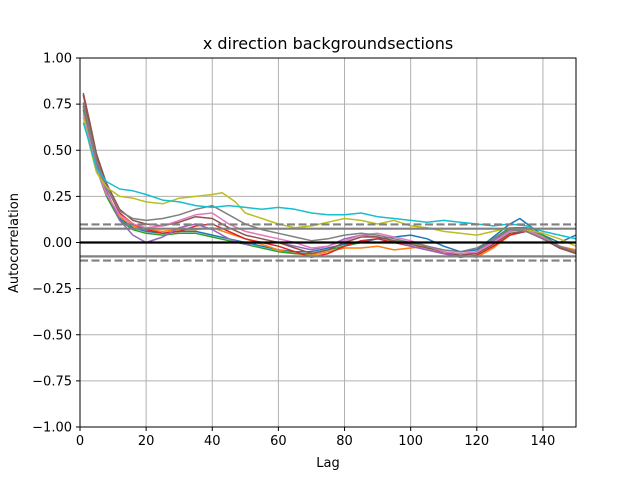 Image resolution: width=640 pixels, height=485 pixels. I want to click on y-tick-label-4: 0.00, so click(57, 243).